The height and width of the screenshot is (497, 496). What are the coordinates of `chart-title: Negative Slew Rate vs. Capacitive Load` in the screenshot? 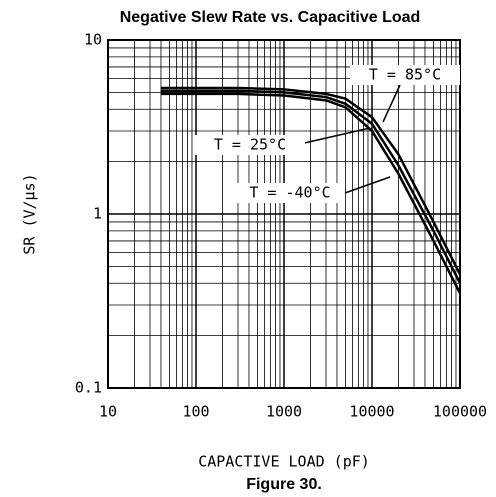 It's located at (270, 17).